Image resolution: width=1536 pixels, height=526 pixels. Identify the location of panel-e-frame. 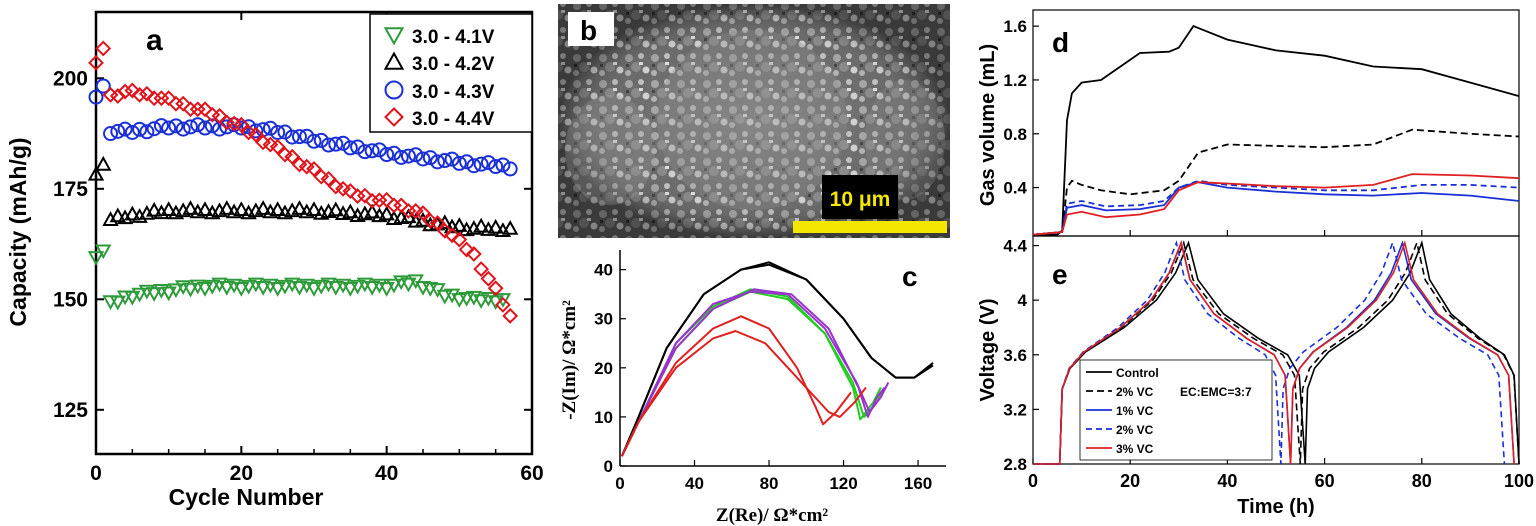
(1276, 350).